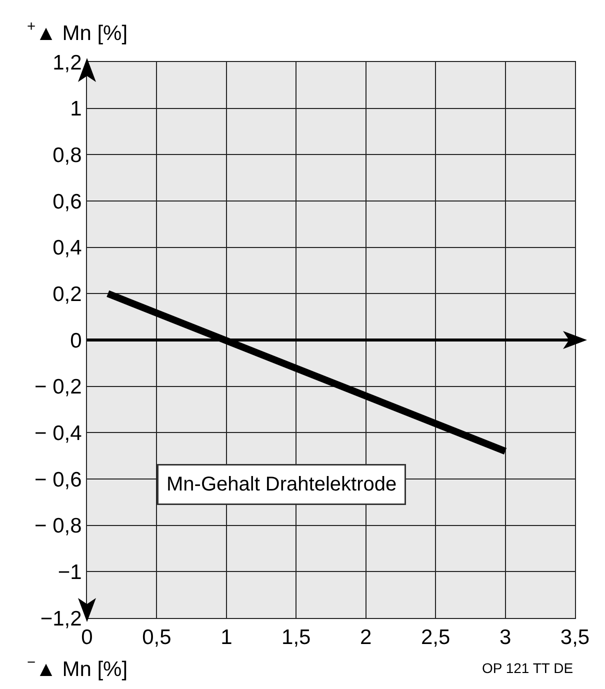 This screenshot has width=605, height=689. What do you see at coordinates (61, 618) in the screenshot?
I see `y-tick-label: −1,2` at bounding box center [61, 618].